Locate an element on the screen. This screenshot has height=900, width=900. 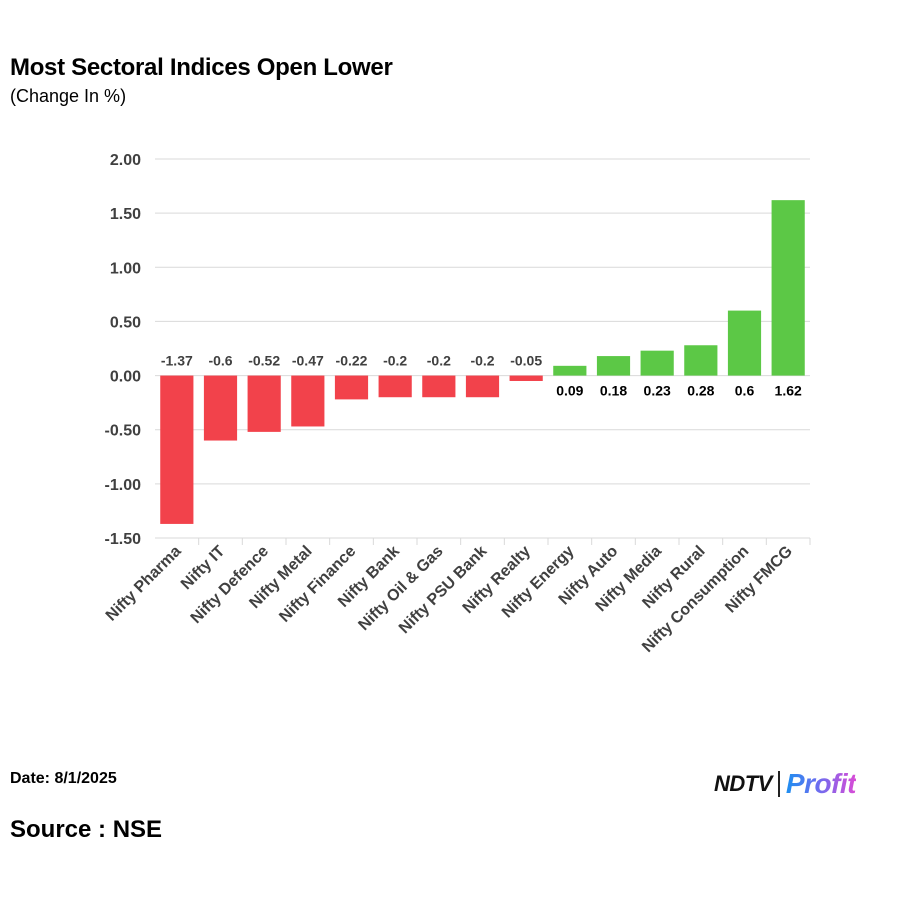
data-label: -0.47 is located at coordinates (308, 361).